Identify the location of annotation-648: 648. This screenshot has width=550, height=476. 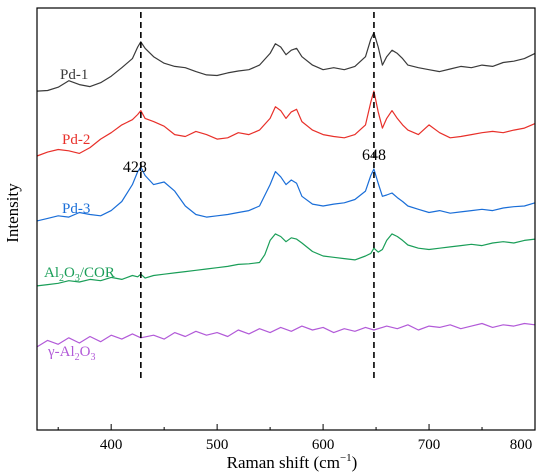
(374, 155).